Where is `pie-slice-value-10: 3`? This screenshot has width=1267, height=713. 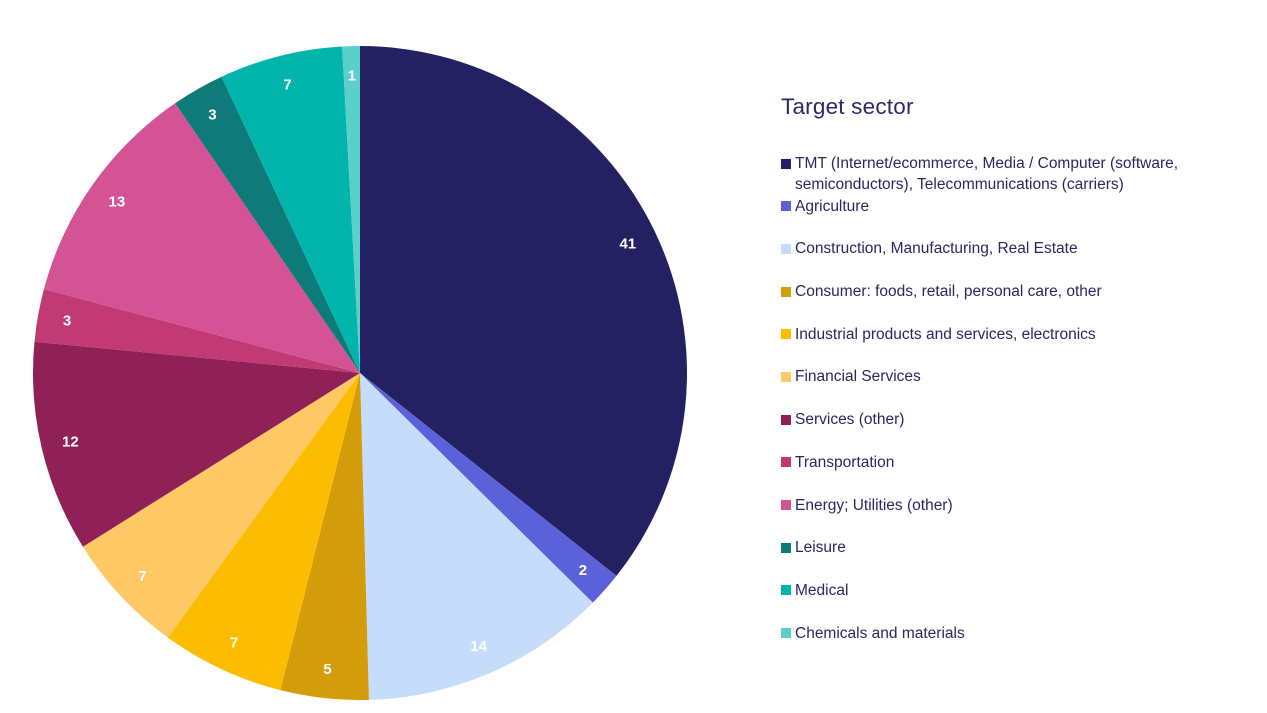 pie-slice-value-10: 3 is located at coordinates (212, 115).